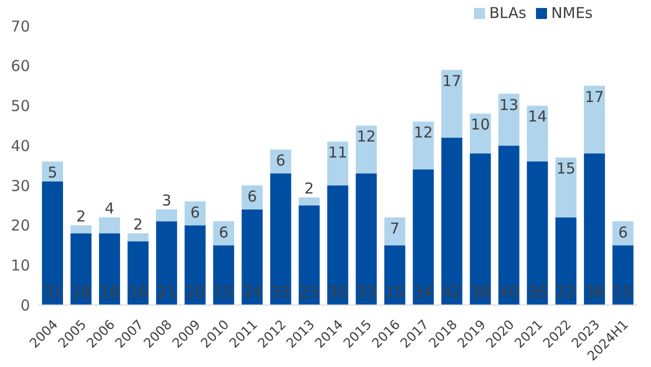  What do you see at coordinates (423, 292) in the screenshot?
I see `data-label: 34` at bounding box center [423, 292].